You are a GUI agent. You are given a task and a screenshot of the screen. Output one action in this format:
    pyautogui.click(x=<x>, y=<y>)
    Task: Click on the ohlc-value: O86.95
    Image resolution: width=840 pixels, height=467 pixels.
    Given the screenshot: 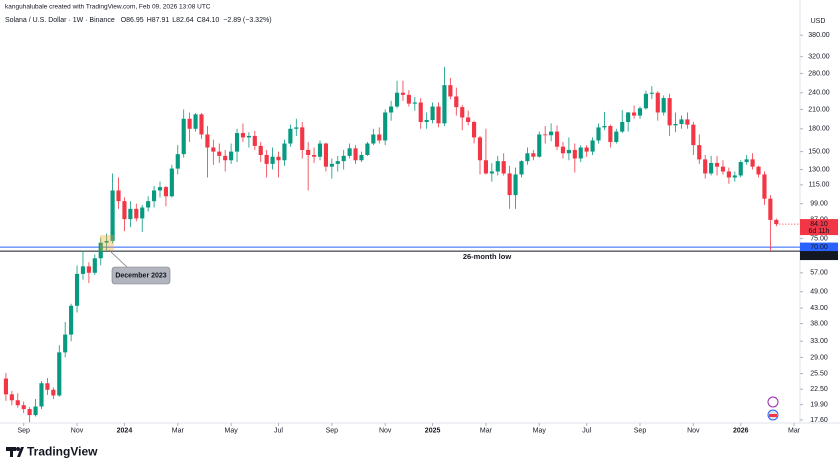 What is the action you would take?
    pyautogui.click(x=132, y=20)
    